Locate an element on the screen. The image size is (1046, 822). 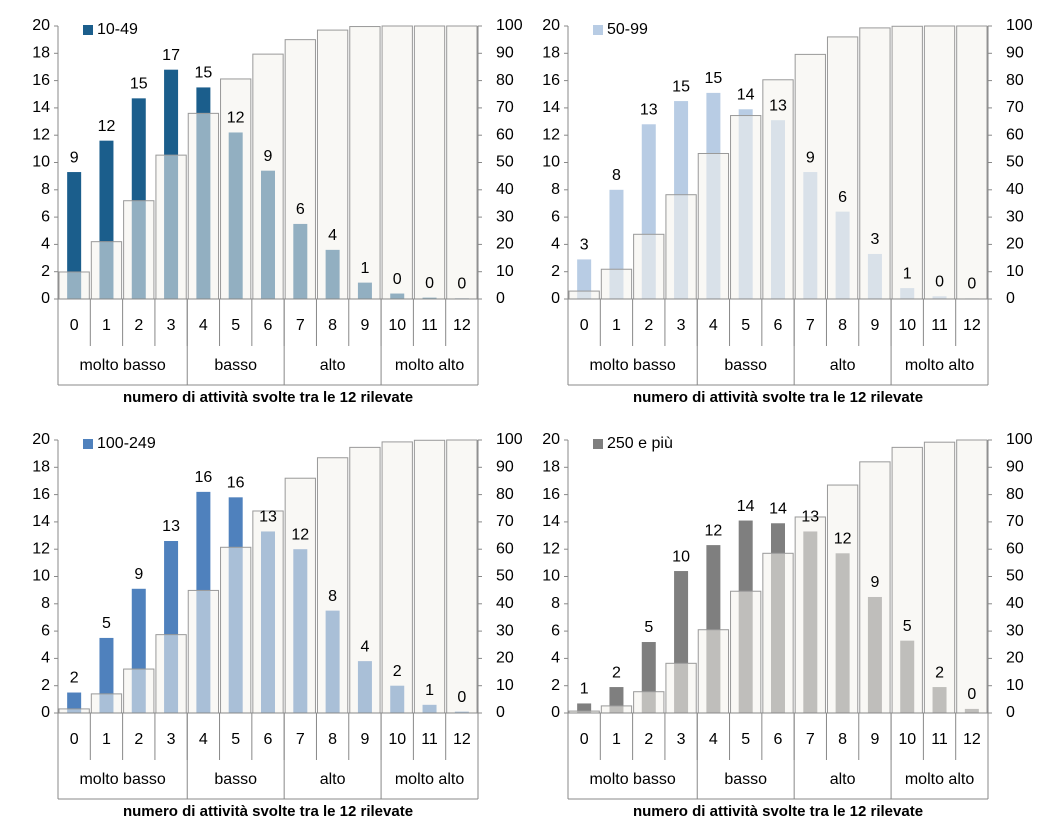
x-tick-label: 11 is located at coordinates (429, 325).